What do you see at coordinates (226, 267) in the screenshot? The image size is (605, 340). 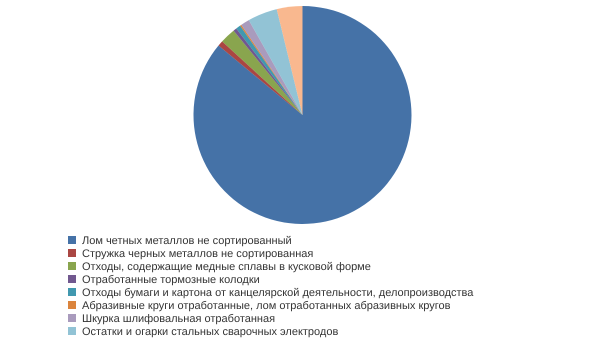 I see `legend-label: Отходы, содержащие медные сплавы в кусковой форме` at bounding box center [226, 267].